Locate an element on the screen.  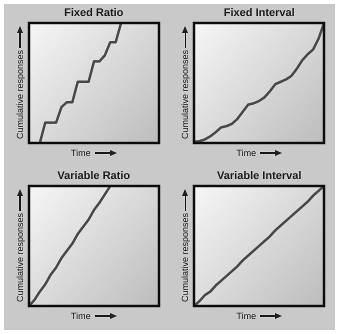
chart-title: Fixed Interval is located at coordinates (258, 13).